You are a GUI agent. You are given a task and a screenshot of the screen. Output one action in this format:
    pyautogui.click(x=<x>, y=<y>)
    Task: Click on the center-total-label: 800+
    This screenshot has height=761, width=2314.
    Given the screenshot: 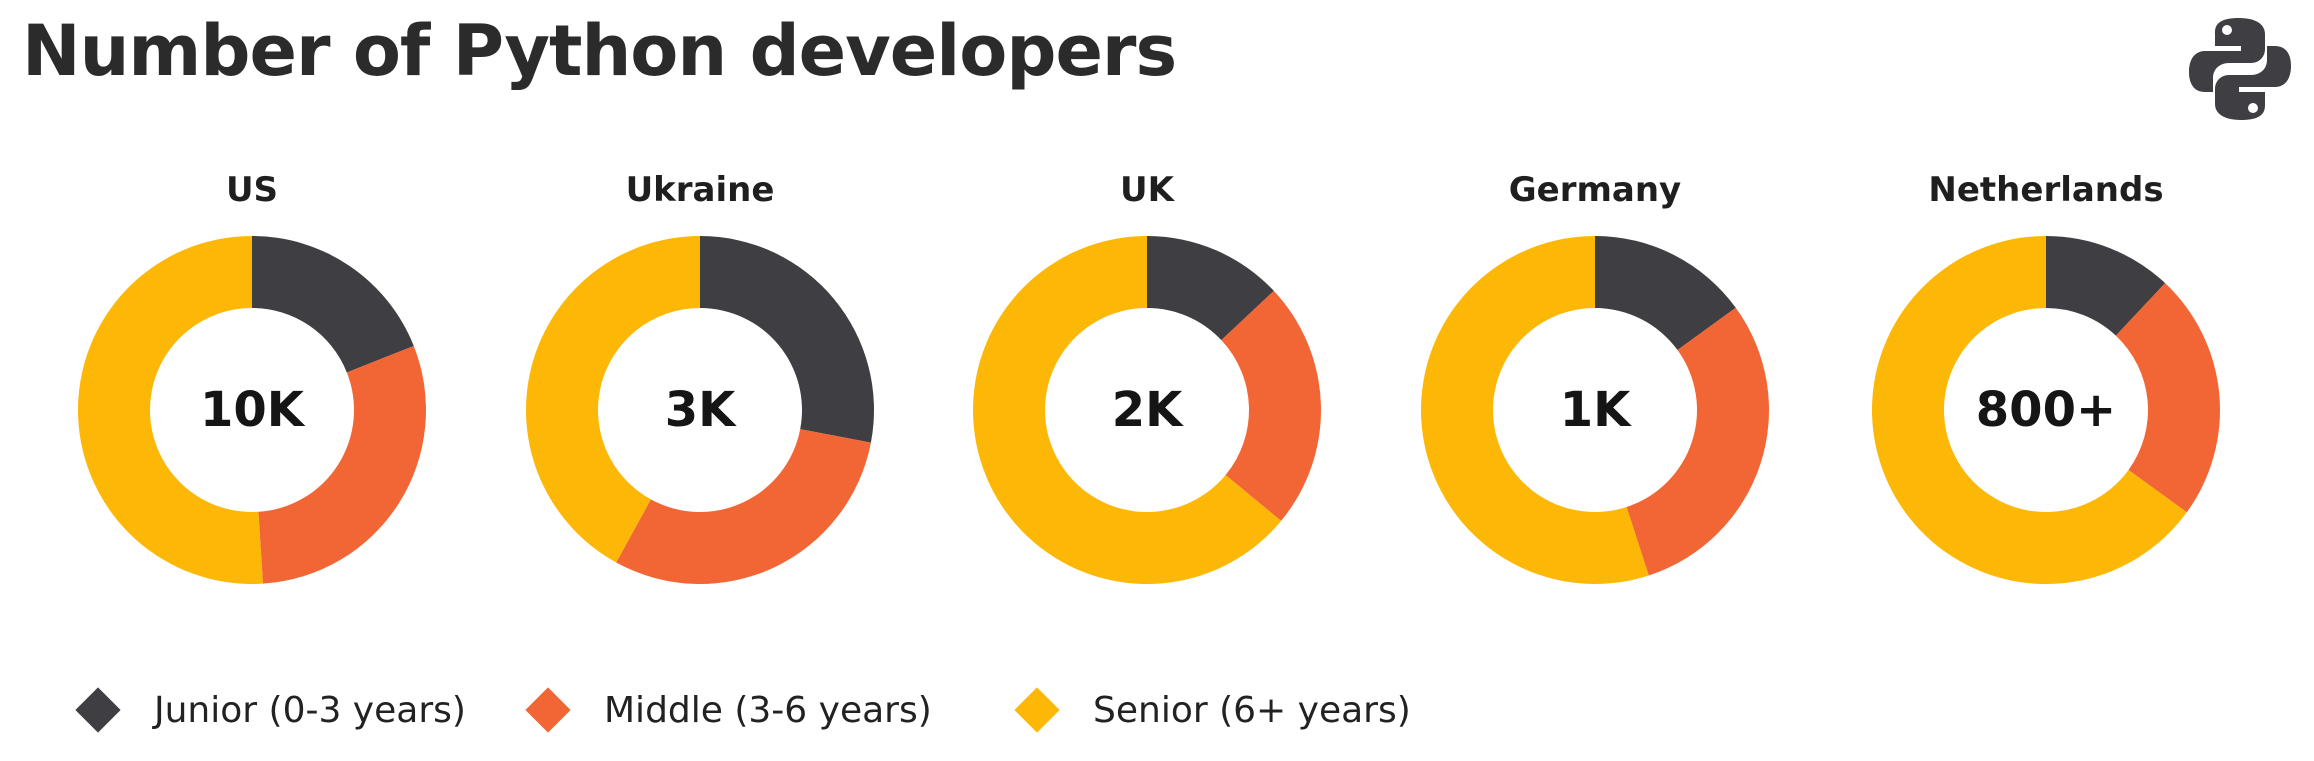 What is the action you would take?
    pyautogui.click(x=2046, y=410)
    